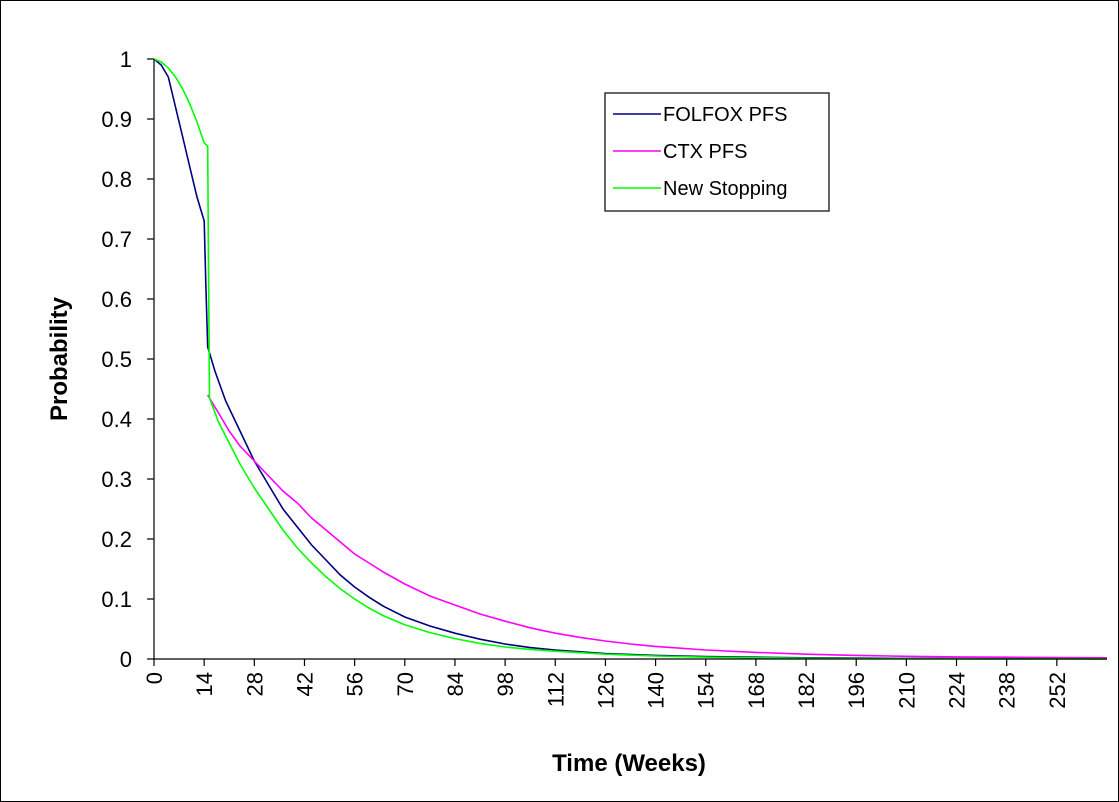 This screenshot has width=1119, height=802. Describe the element at coordinates (957, 690) in the screenshot. I see `x-tick-label: 224` at that location.